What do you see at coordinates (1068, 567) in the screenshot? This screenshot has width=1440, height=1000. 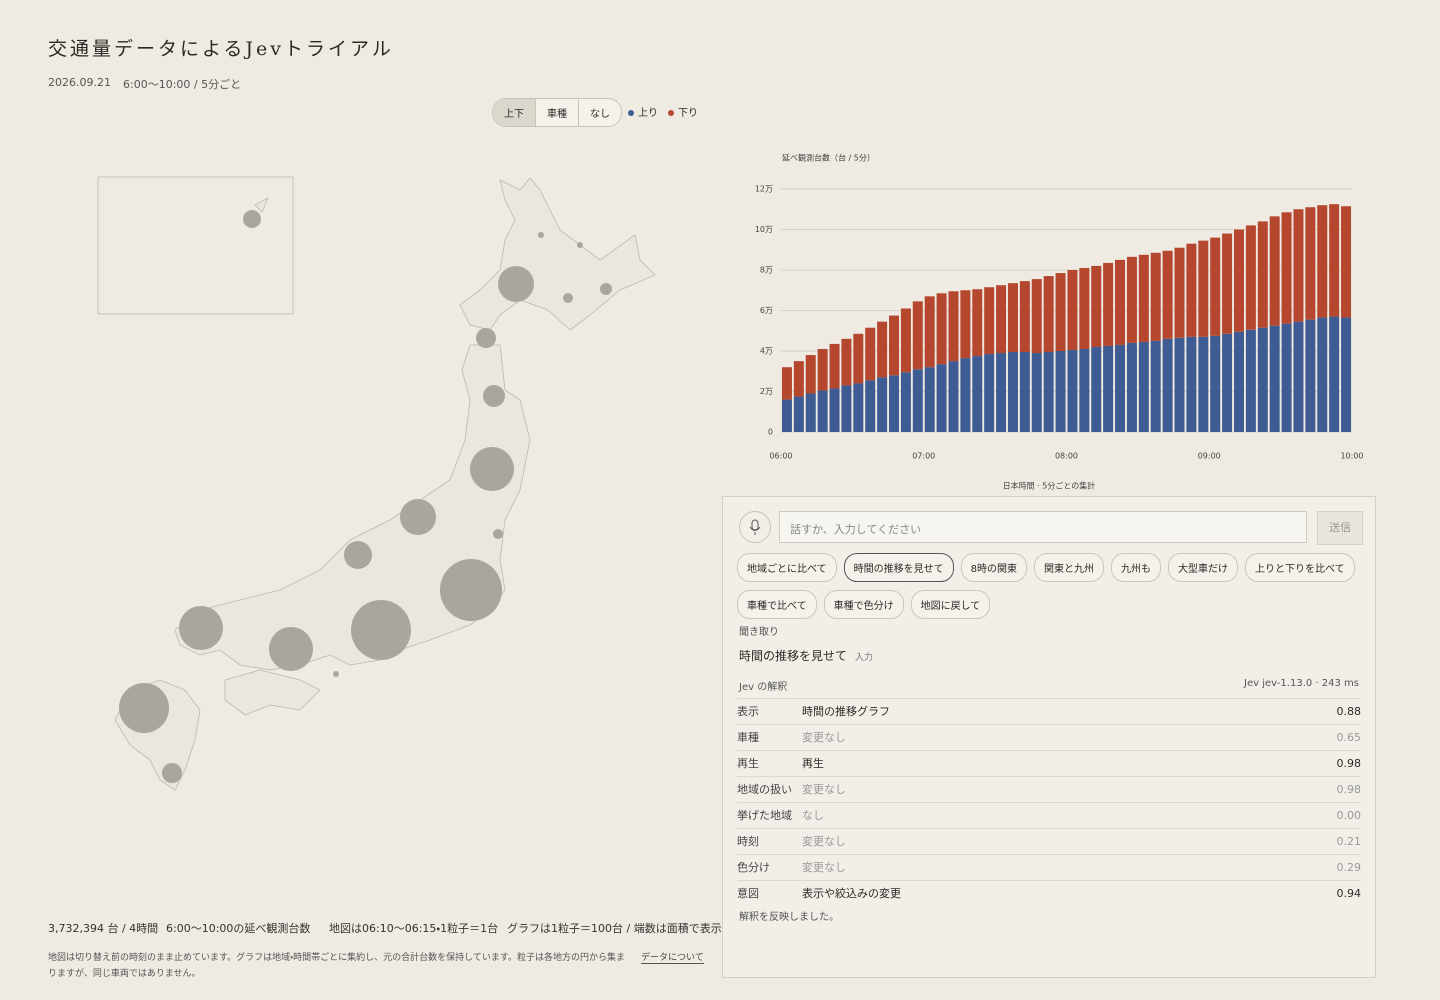 I see `suggestion-chip: 関東と九州` at bounding box center [1068, 567].